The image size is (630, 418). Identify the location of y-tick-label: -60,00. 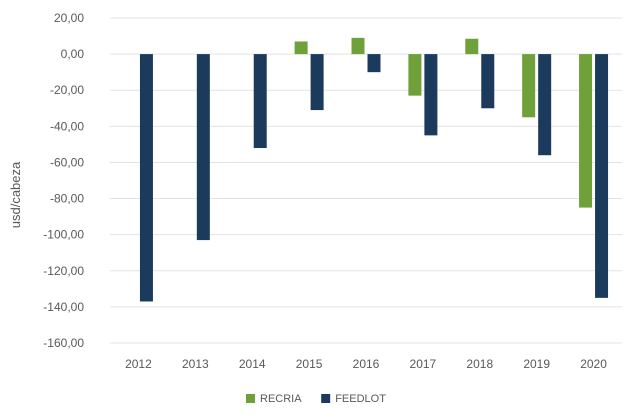
(67, 162).